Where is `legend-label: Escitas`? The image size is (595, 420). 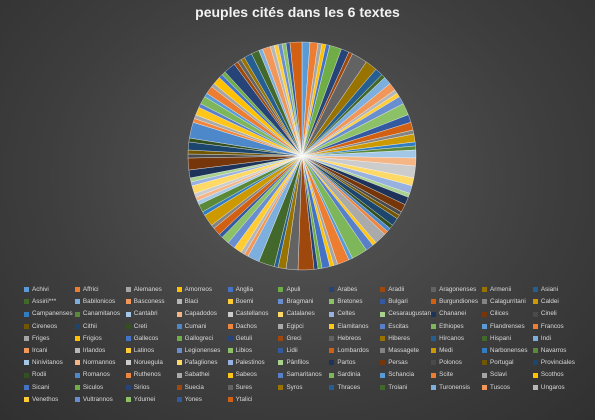 legend-label: Escitas is located at coordinates (398, 326).